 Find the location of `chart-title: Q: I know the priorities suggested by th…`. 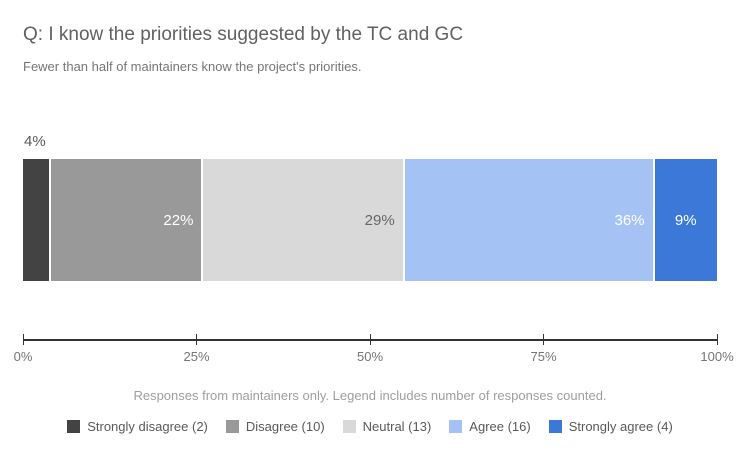

chart-title: Q: I know the priorities suggested by th… is located at coordinates (243, 34).